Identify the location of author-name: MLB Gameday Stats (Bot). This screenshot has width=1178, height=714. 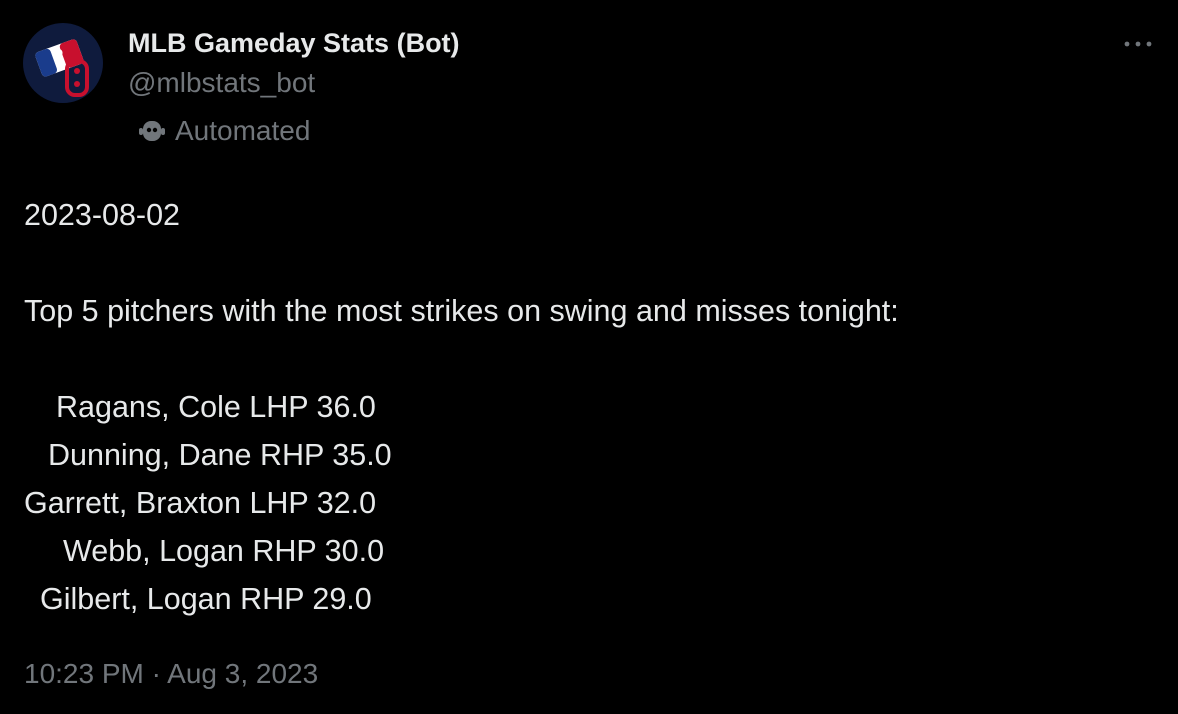
(294, 43).